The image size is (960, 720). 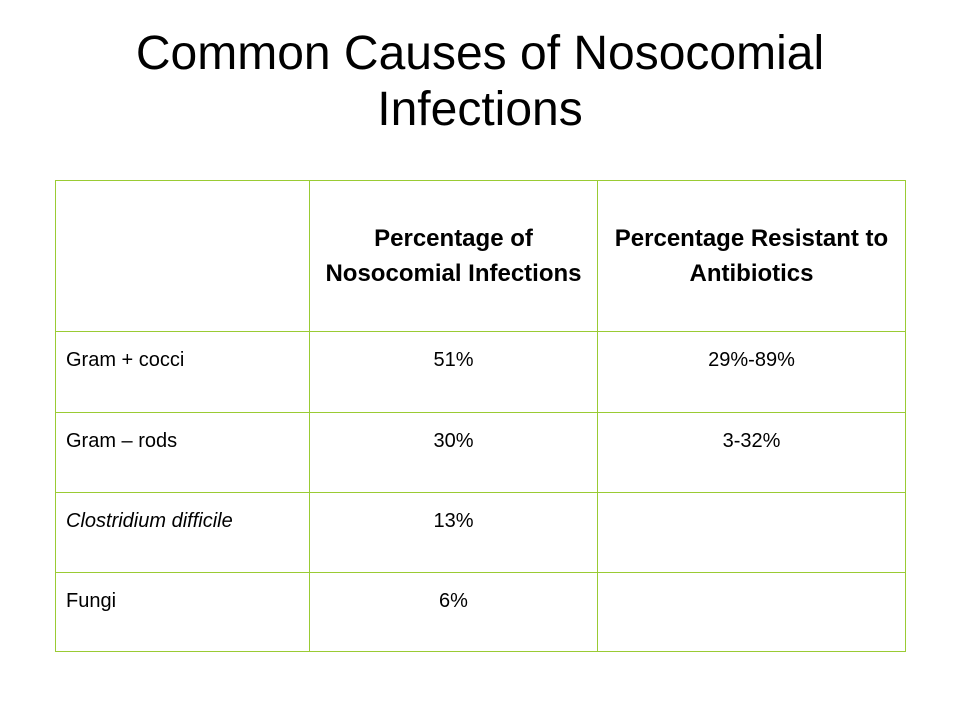 I want to click on percent-infections-cell: 13%, so click(x=453, y=532).